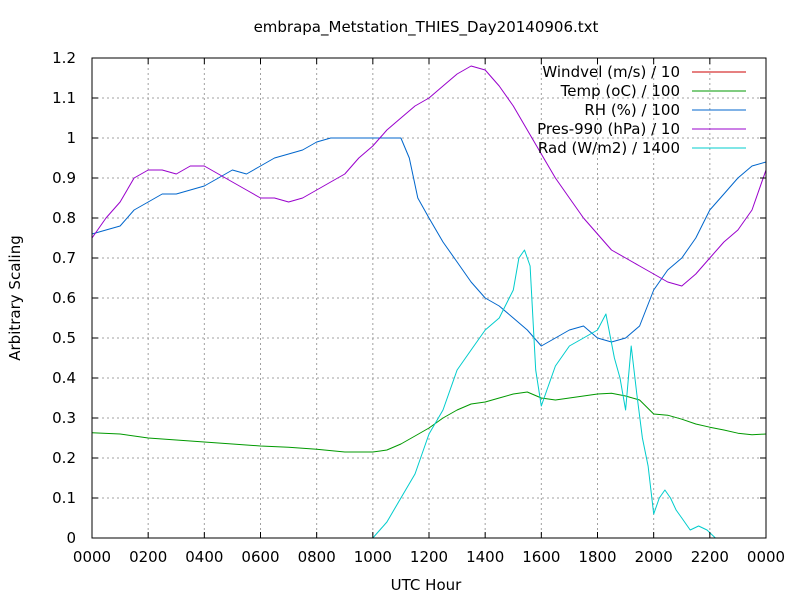 Image resolution: width=800 pixels, height=600 pixels. I want to click on x-tick-label: 1800, so click(597, 557).